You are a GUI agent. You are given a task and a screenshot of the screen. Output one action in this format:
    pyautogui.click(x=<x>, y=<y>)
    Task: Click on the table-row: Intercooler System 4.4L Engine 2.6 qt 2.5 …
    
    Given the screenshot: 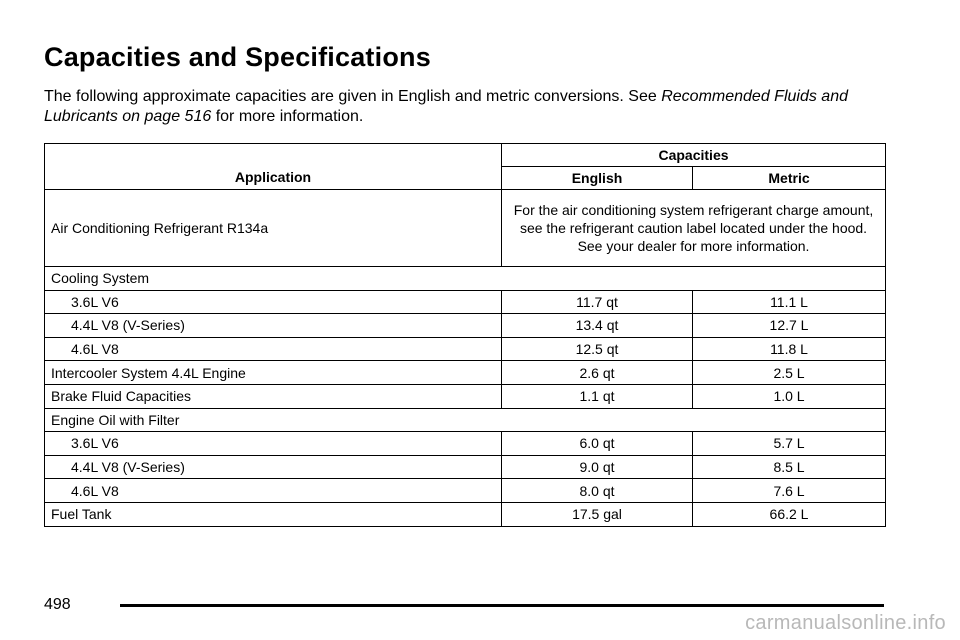 What is the action you would take?
    pyautogui.click(x=465, y=372)
    